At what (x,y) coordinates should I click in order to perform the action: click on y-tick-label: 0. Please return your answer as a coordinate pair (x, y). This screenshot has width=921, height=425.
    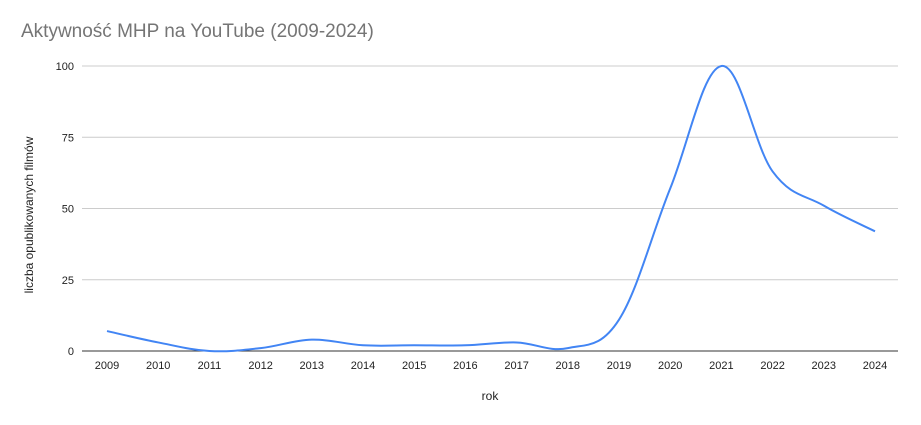
    Looking at the image, I should click on (71, 352).